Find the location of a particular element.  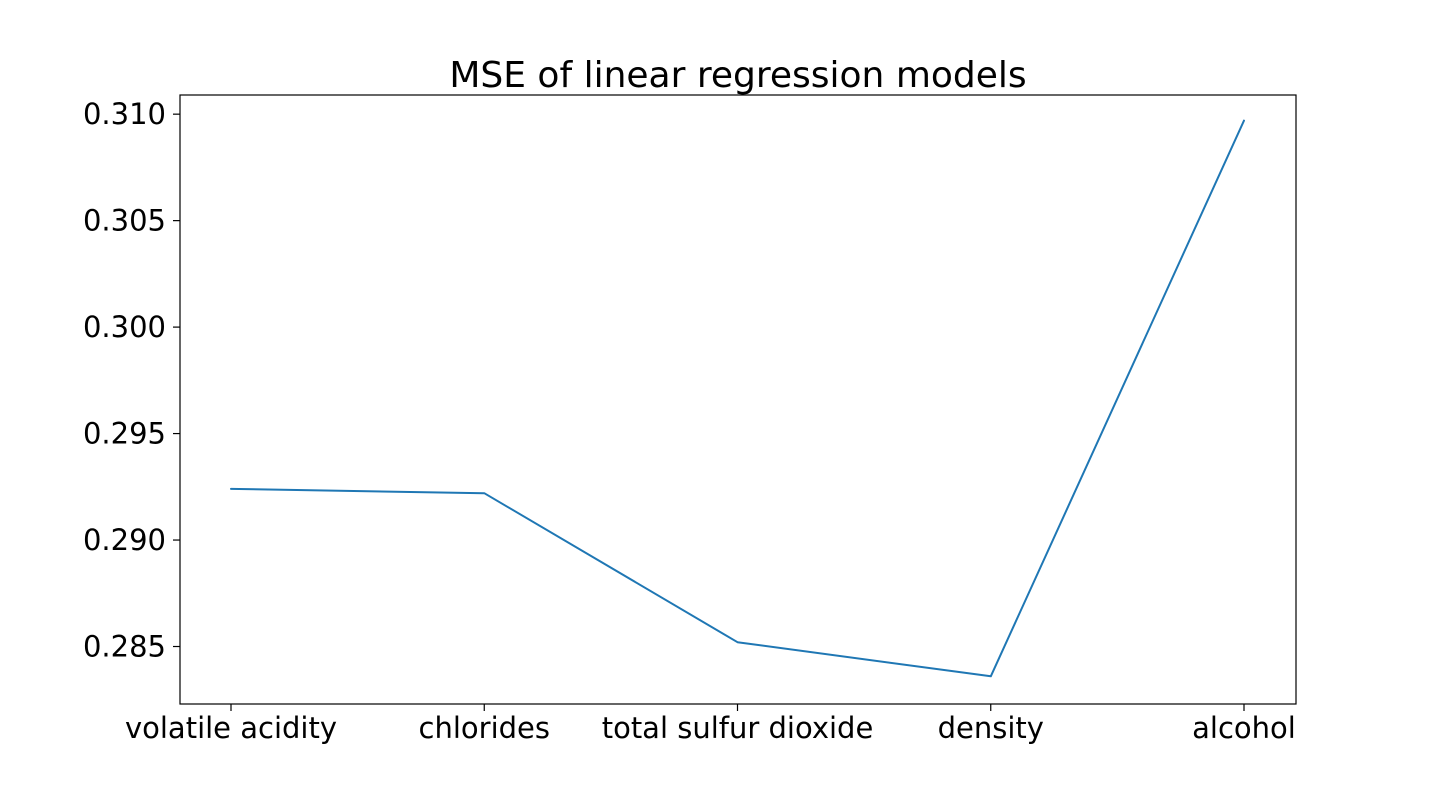

y-tick-label: 0.300 is located at coordinates (124, 327).